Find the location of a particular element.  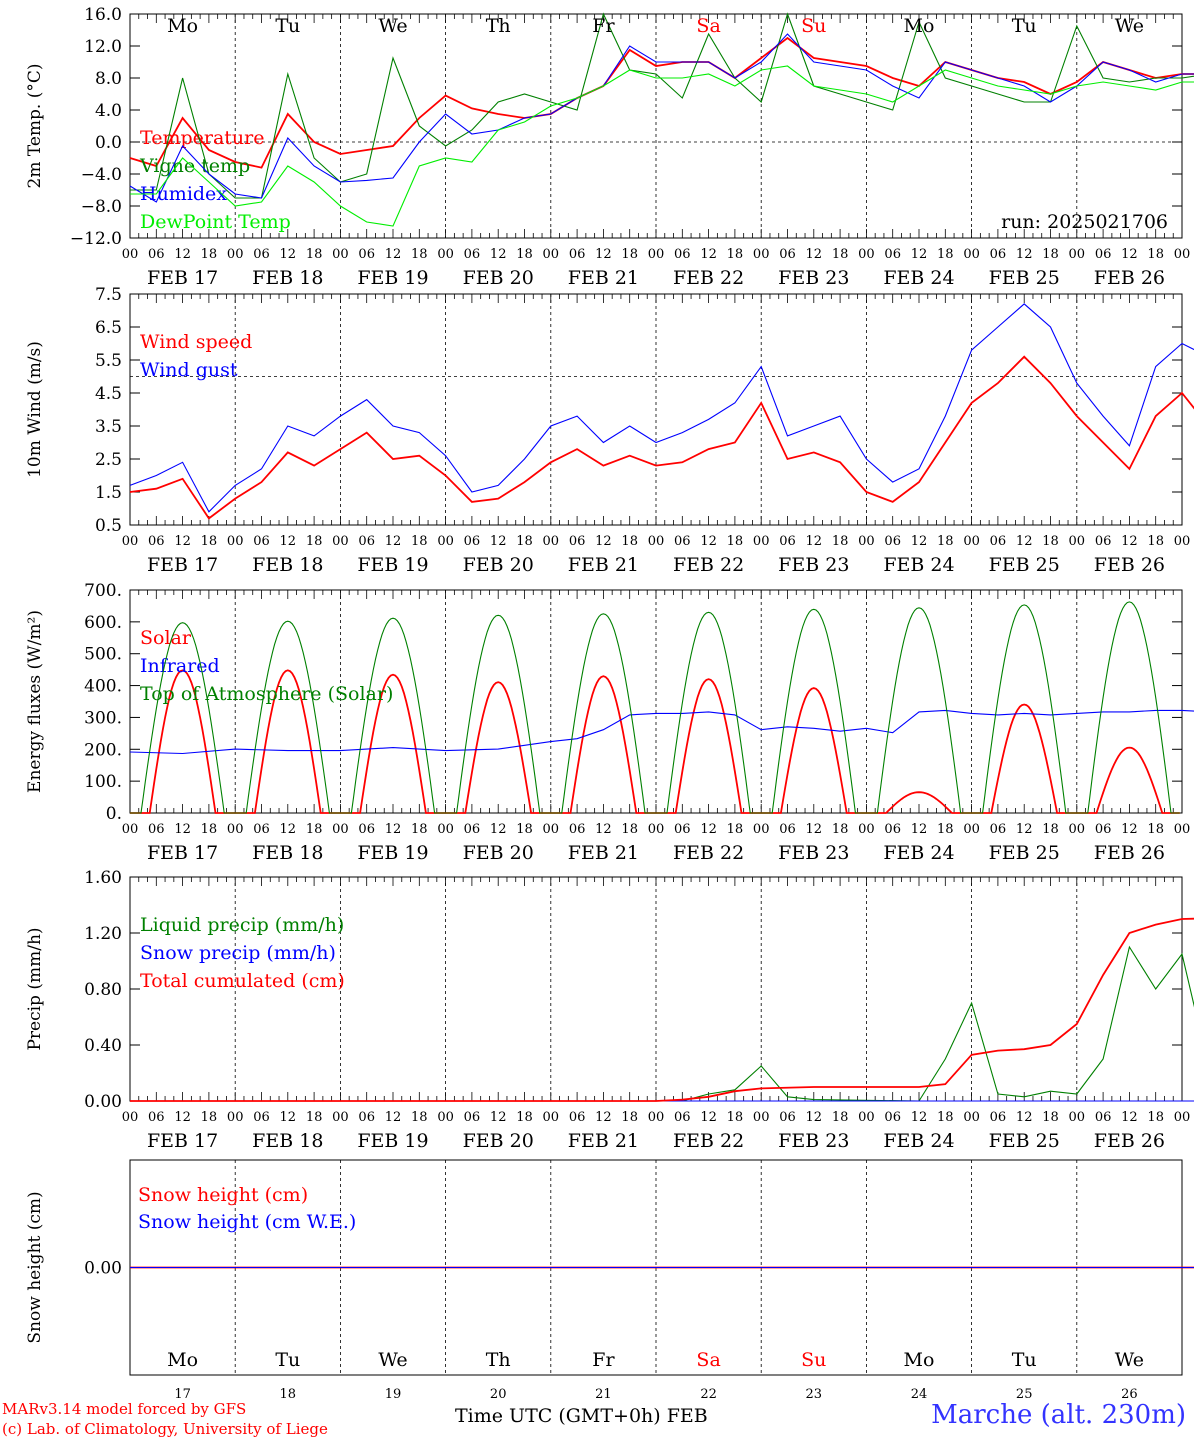

y-tick-label: 16.0 is located at coordinates (103, 15).